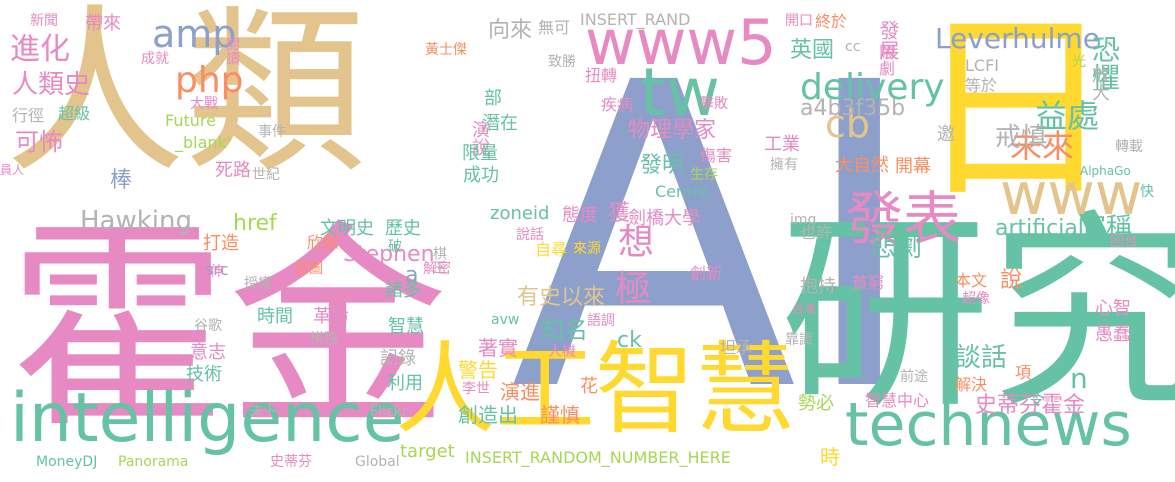 The image size is (1175, 482). What do you see at coordinates (799, 340) in the screenshot?
I see `cloud-word: 靠識` at bounding box center [799, 340].